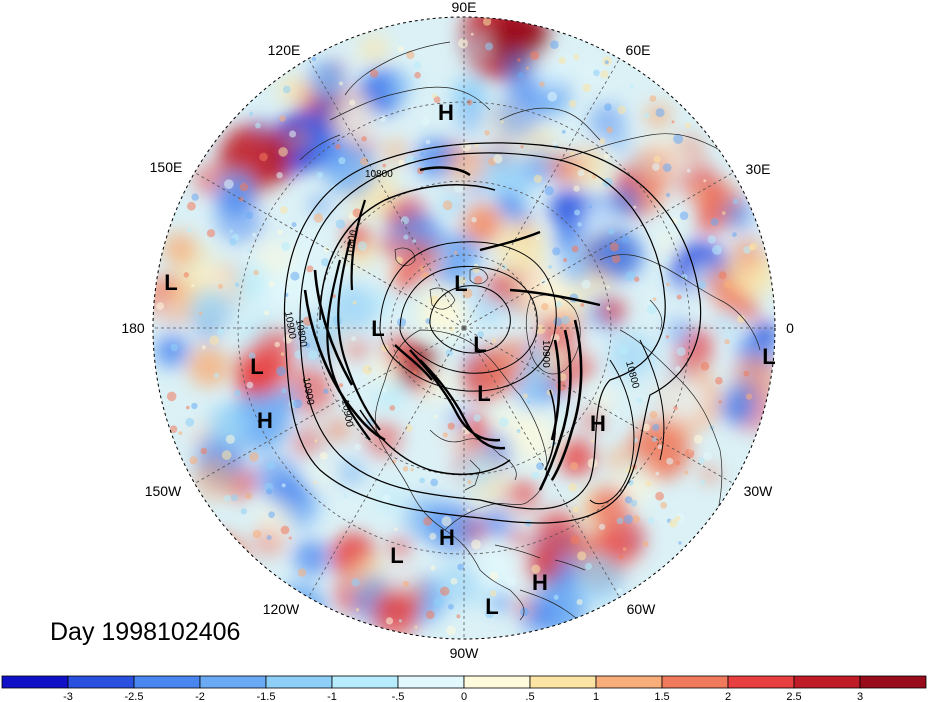  Describe the element at coordinates (133, 328) in the screenshot. I see `lon-label-180: 180` at that location.